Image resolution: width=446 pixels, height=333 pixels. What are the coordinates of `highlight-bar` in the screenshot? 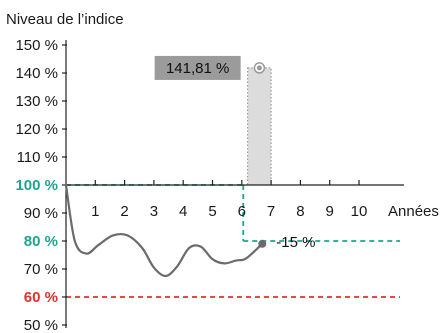 It's located at (259, 126).